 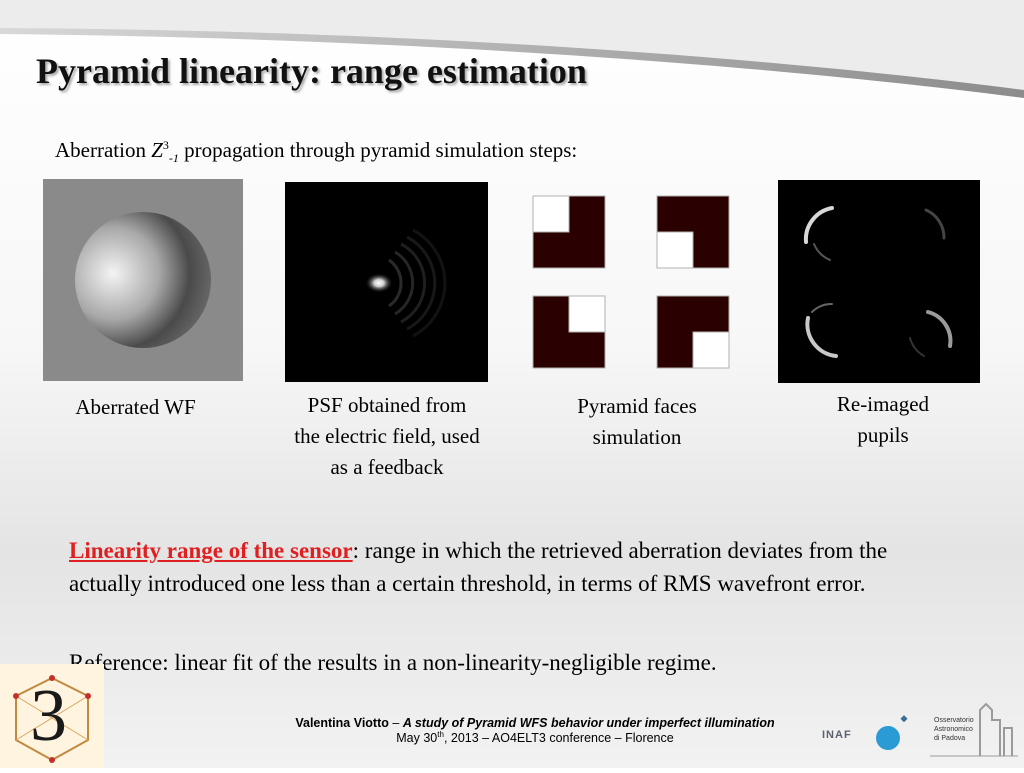 What do you see at coordinates (311, 71) in the screenshot?
I see `slide-title: Pyramid linearity: range estimation` at bounding box center [311, 71].